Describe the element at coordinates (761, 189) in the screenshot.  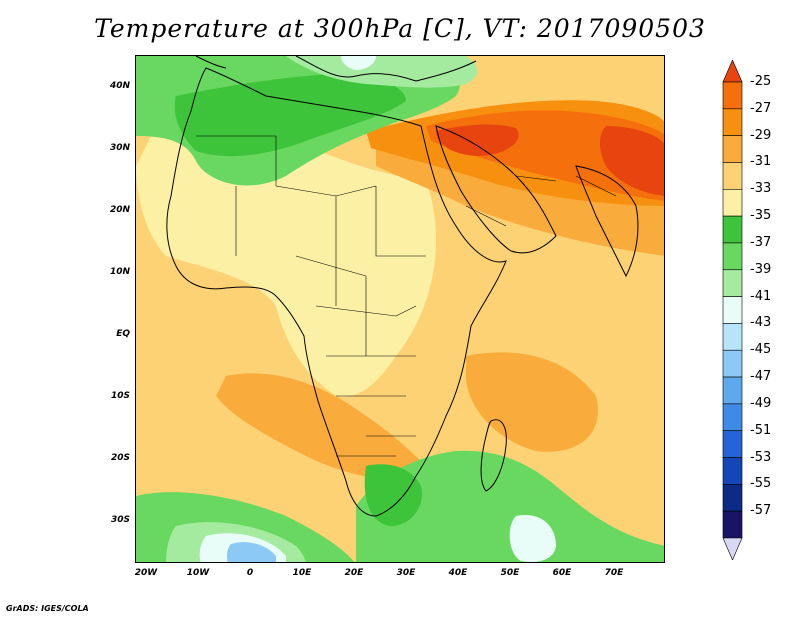
I see `colorbar-tick-label: -33` at that location.